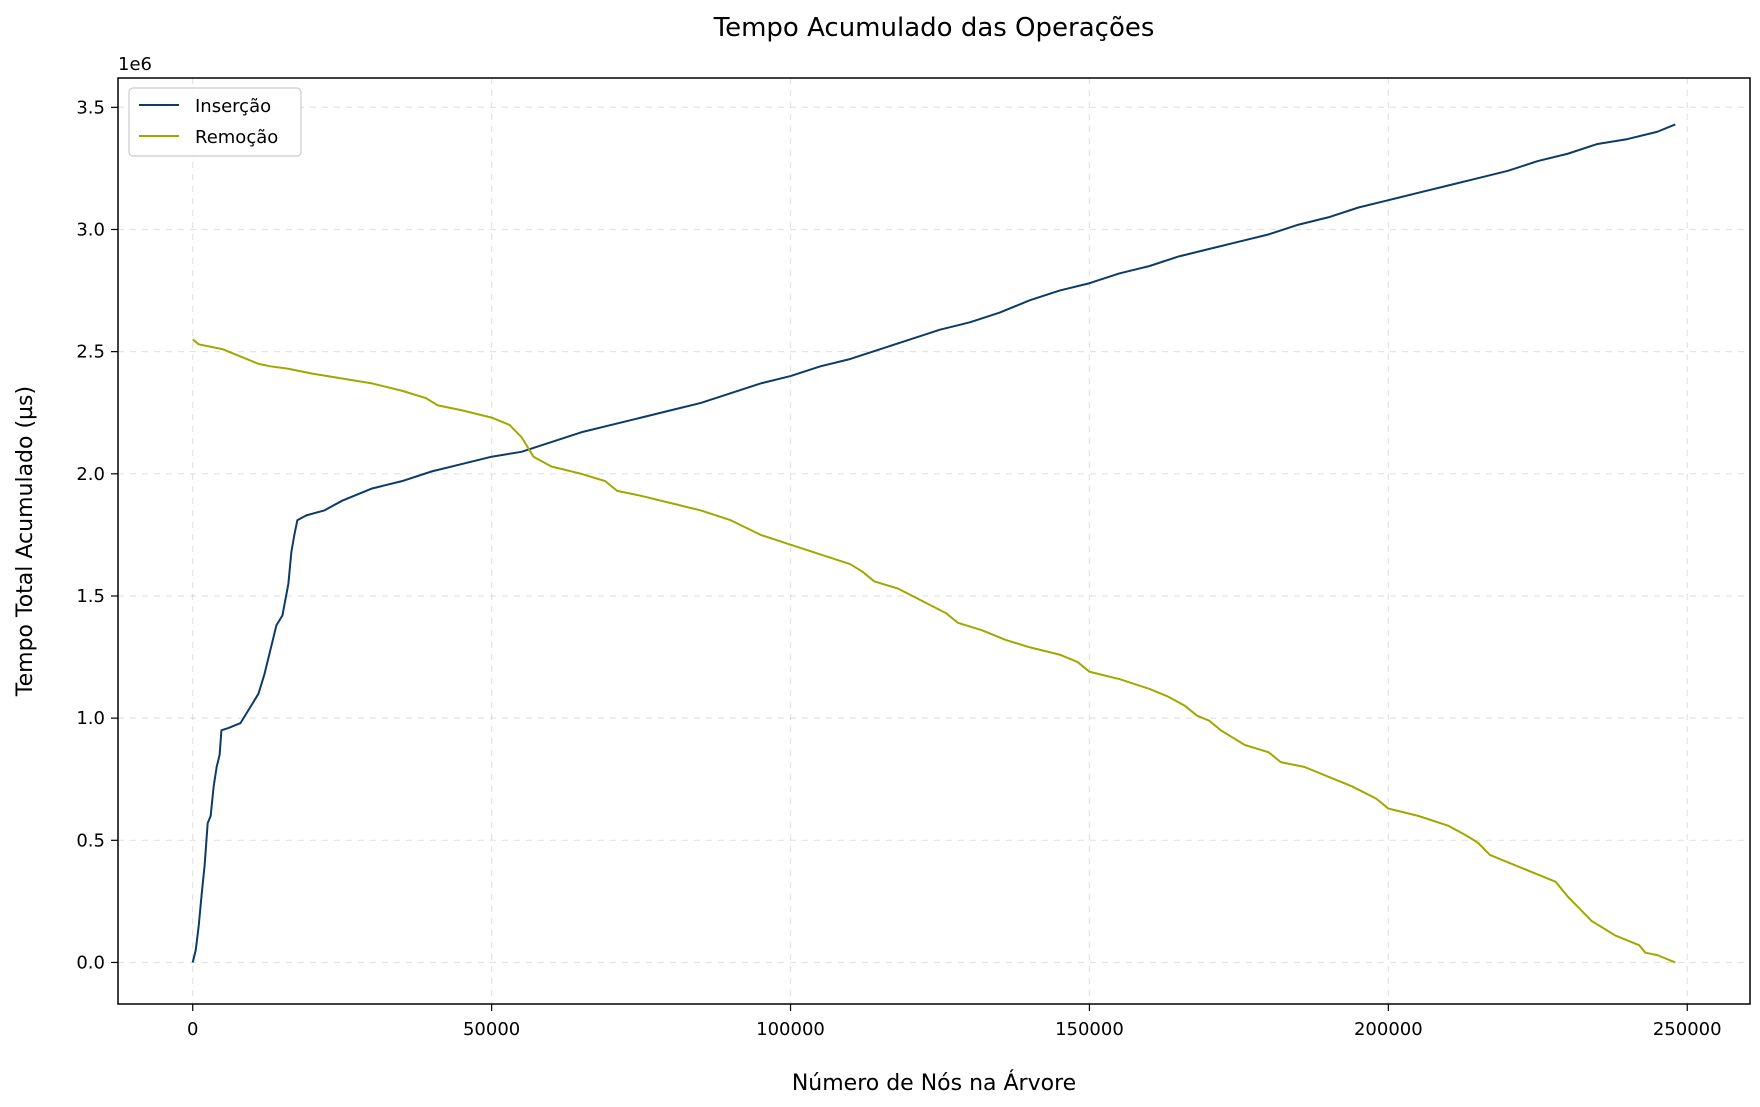 This screenshot has height=1107, width=1760. Describe the element at coordinates (192, 1029) in the screenshot. I see `x-tick-label: 0` at that location.